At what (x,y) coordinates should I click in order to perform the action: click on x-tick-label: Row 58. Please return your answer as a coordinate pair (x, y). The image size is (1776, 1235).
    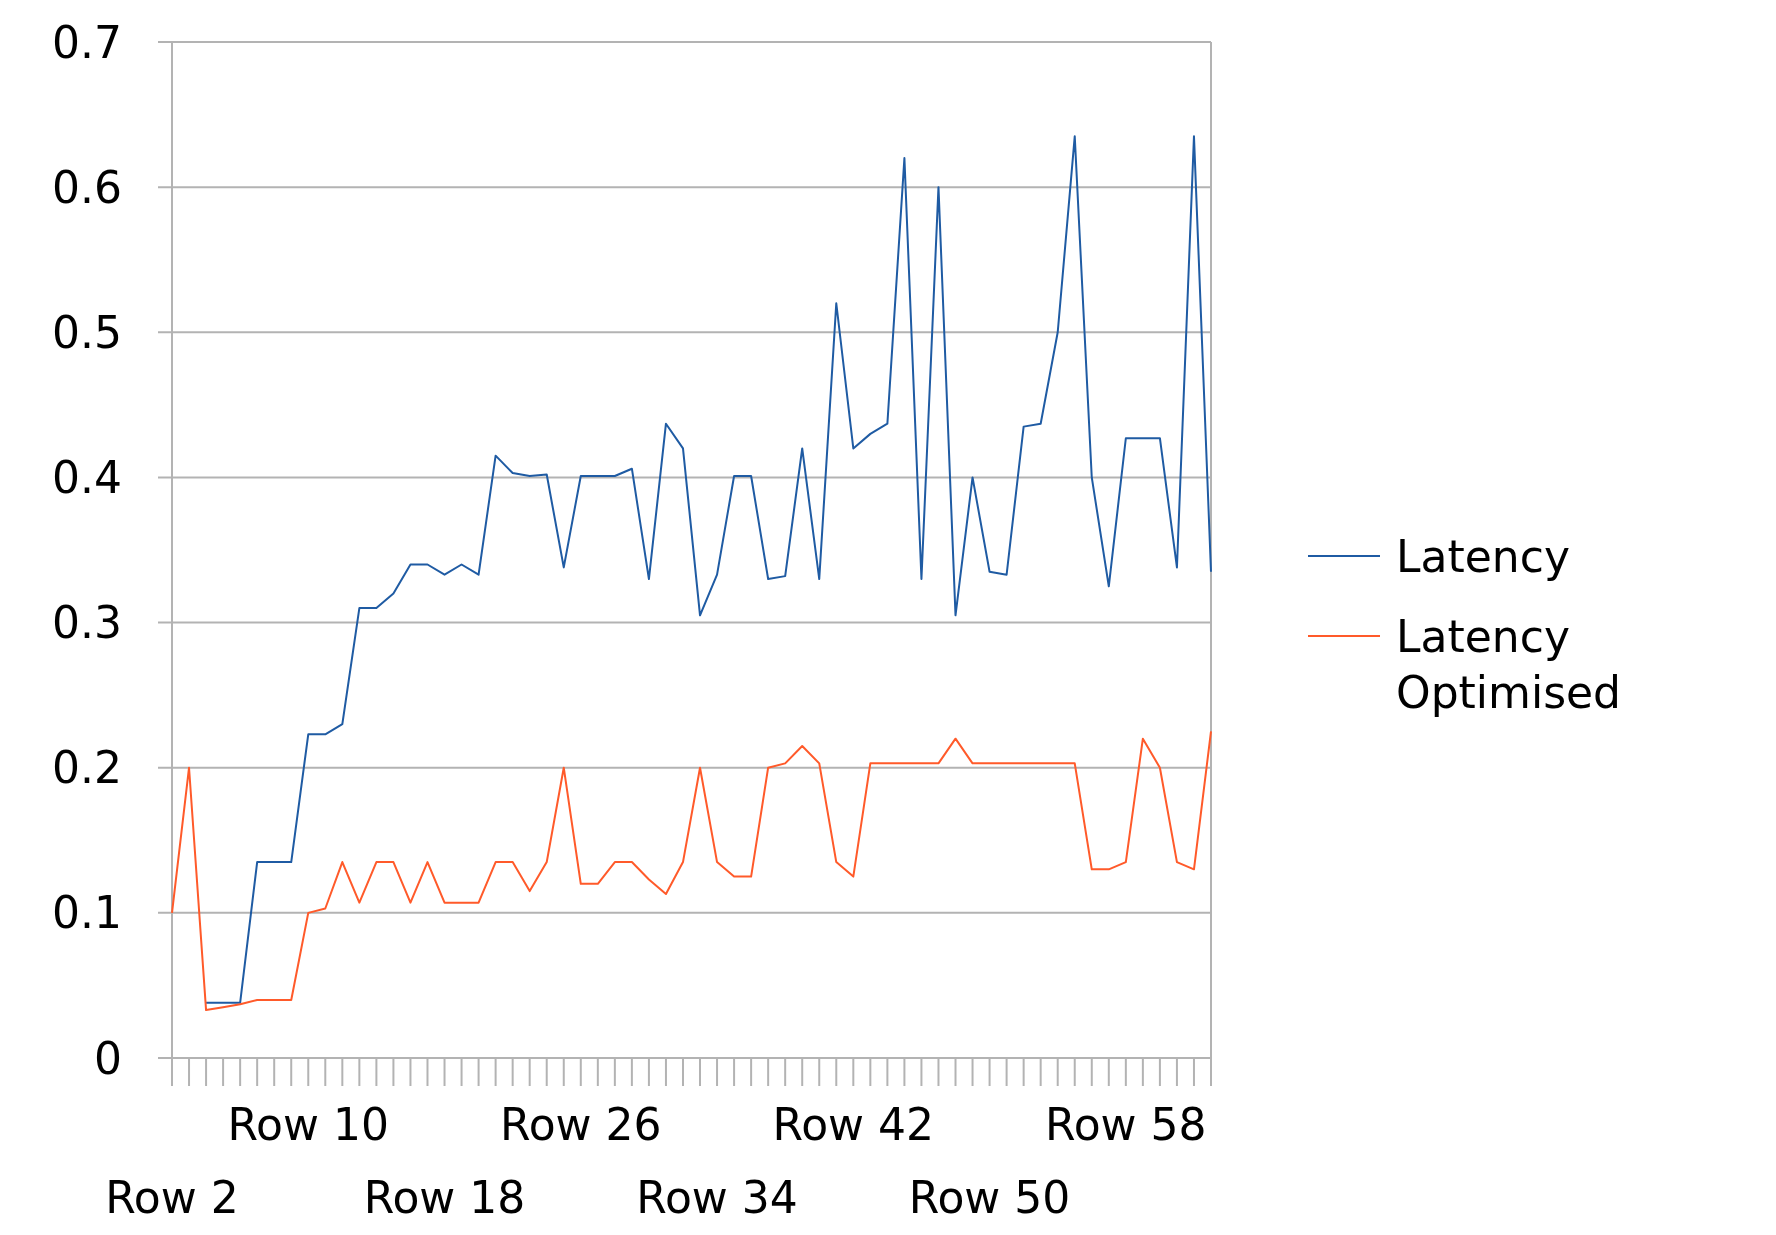
    Looking at the image, I should click on (1126, 1124).